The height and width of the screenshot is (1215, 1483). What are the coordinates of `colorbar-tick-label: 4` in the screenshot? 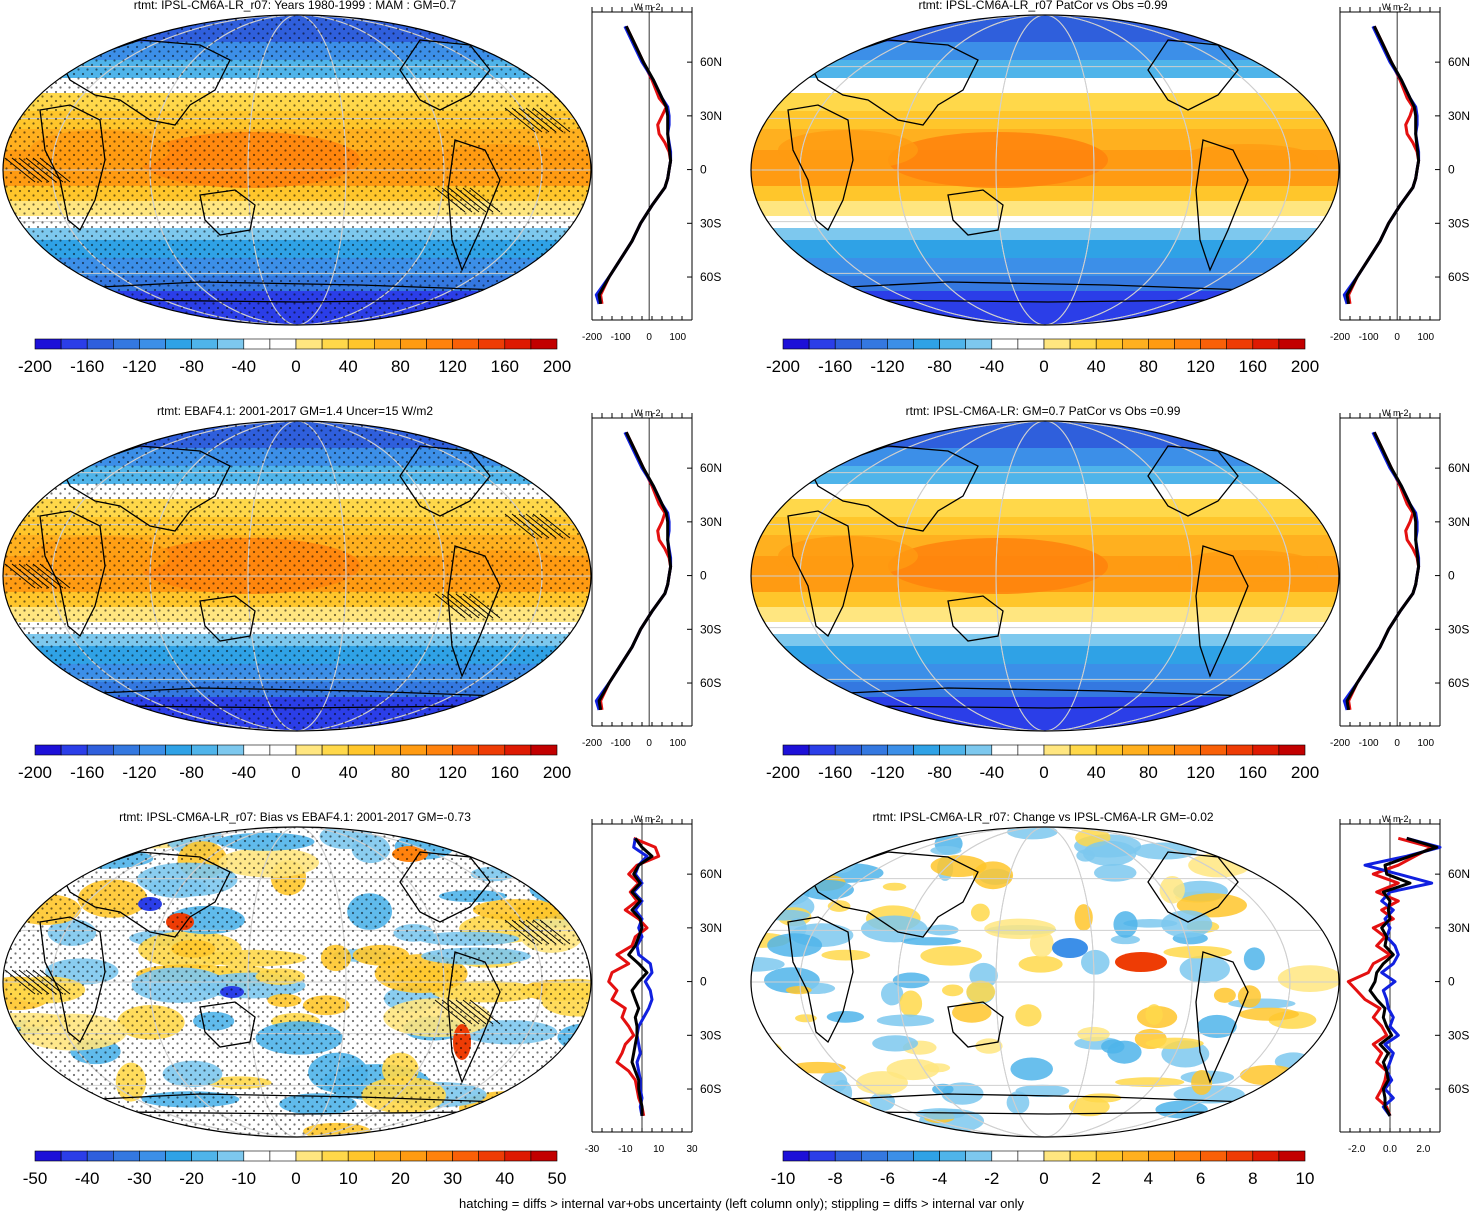 It's located at (1148, 1178).